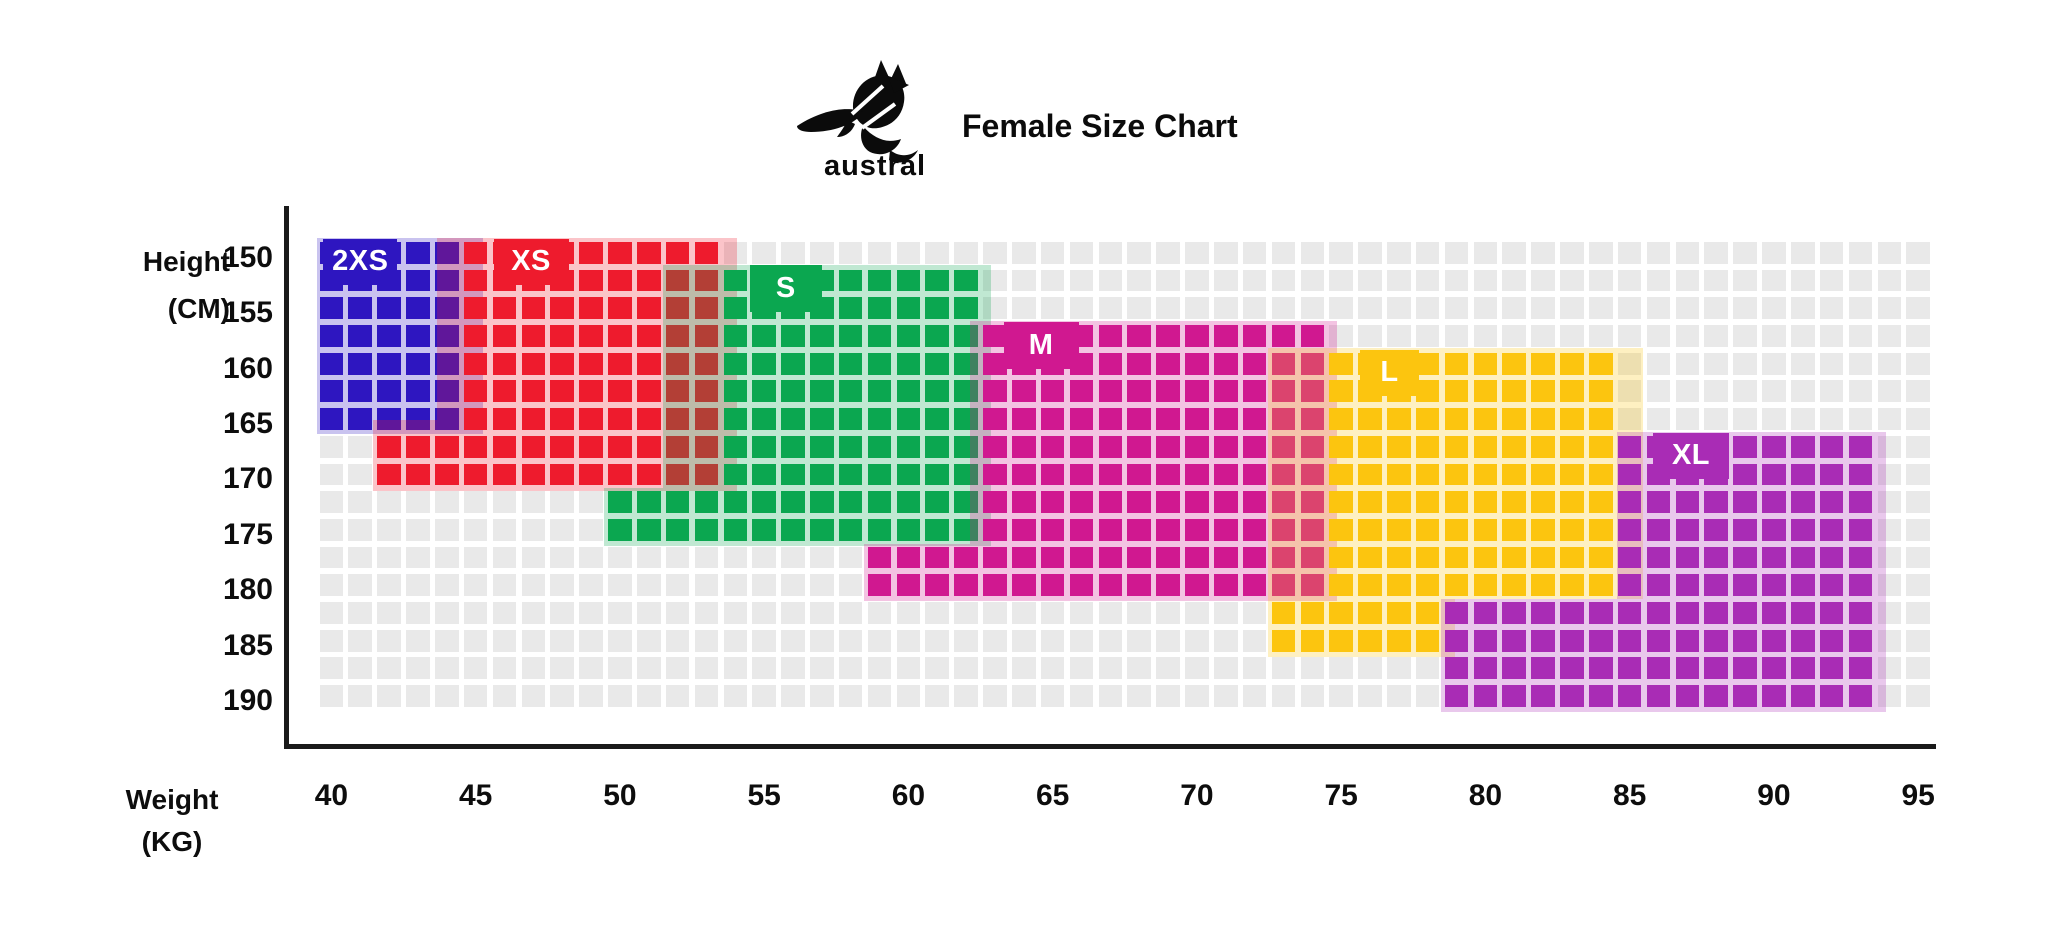  What do you see at coordinates (247, 645) in the screenshot?
I see `y-tick-185: 185` at bounding box center [247, 645].